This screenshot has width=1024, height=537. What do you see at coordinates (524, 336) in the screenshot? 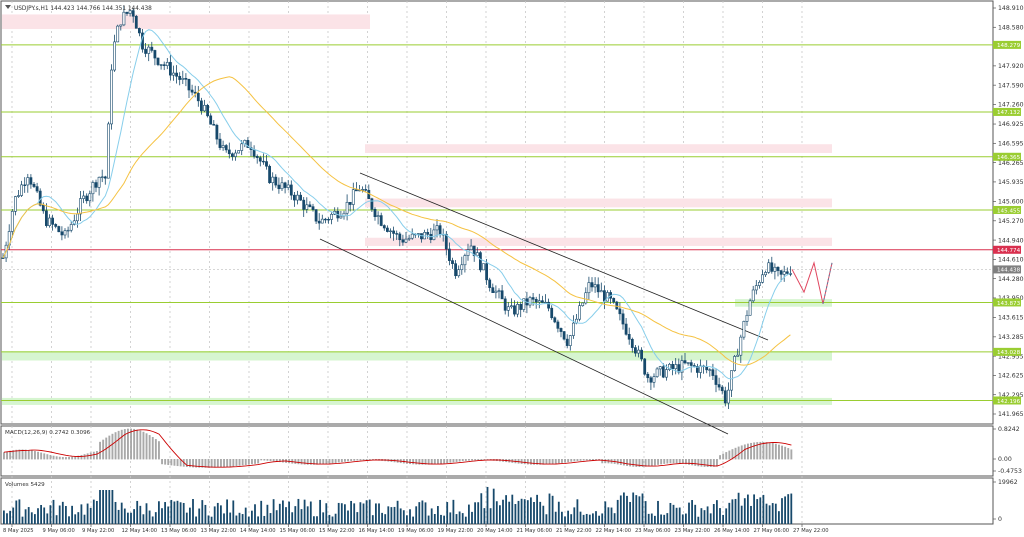
I see `channel-lower-line` at bounding box center [524, 336].